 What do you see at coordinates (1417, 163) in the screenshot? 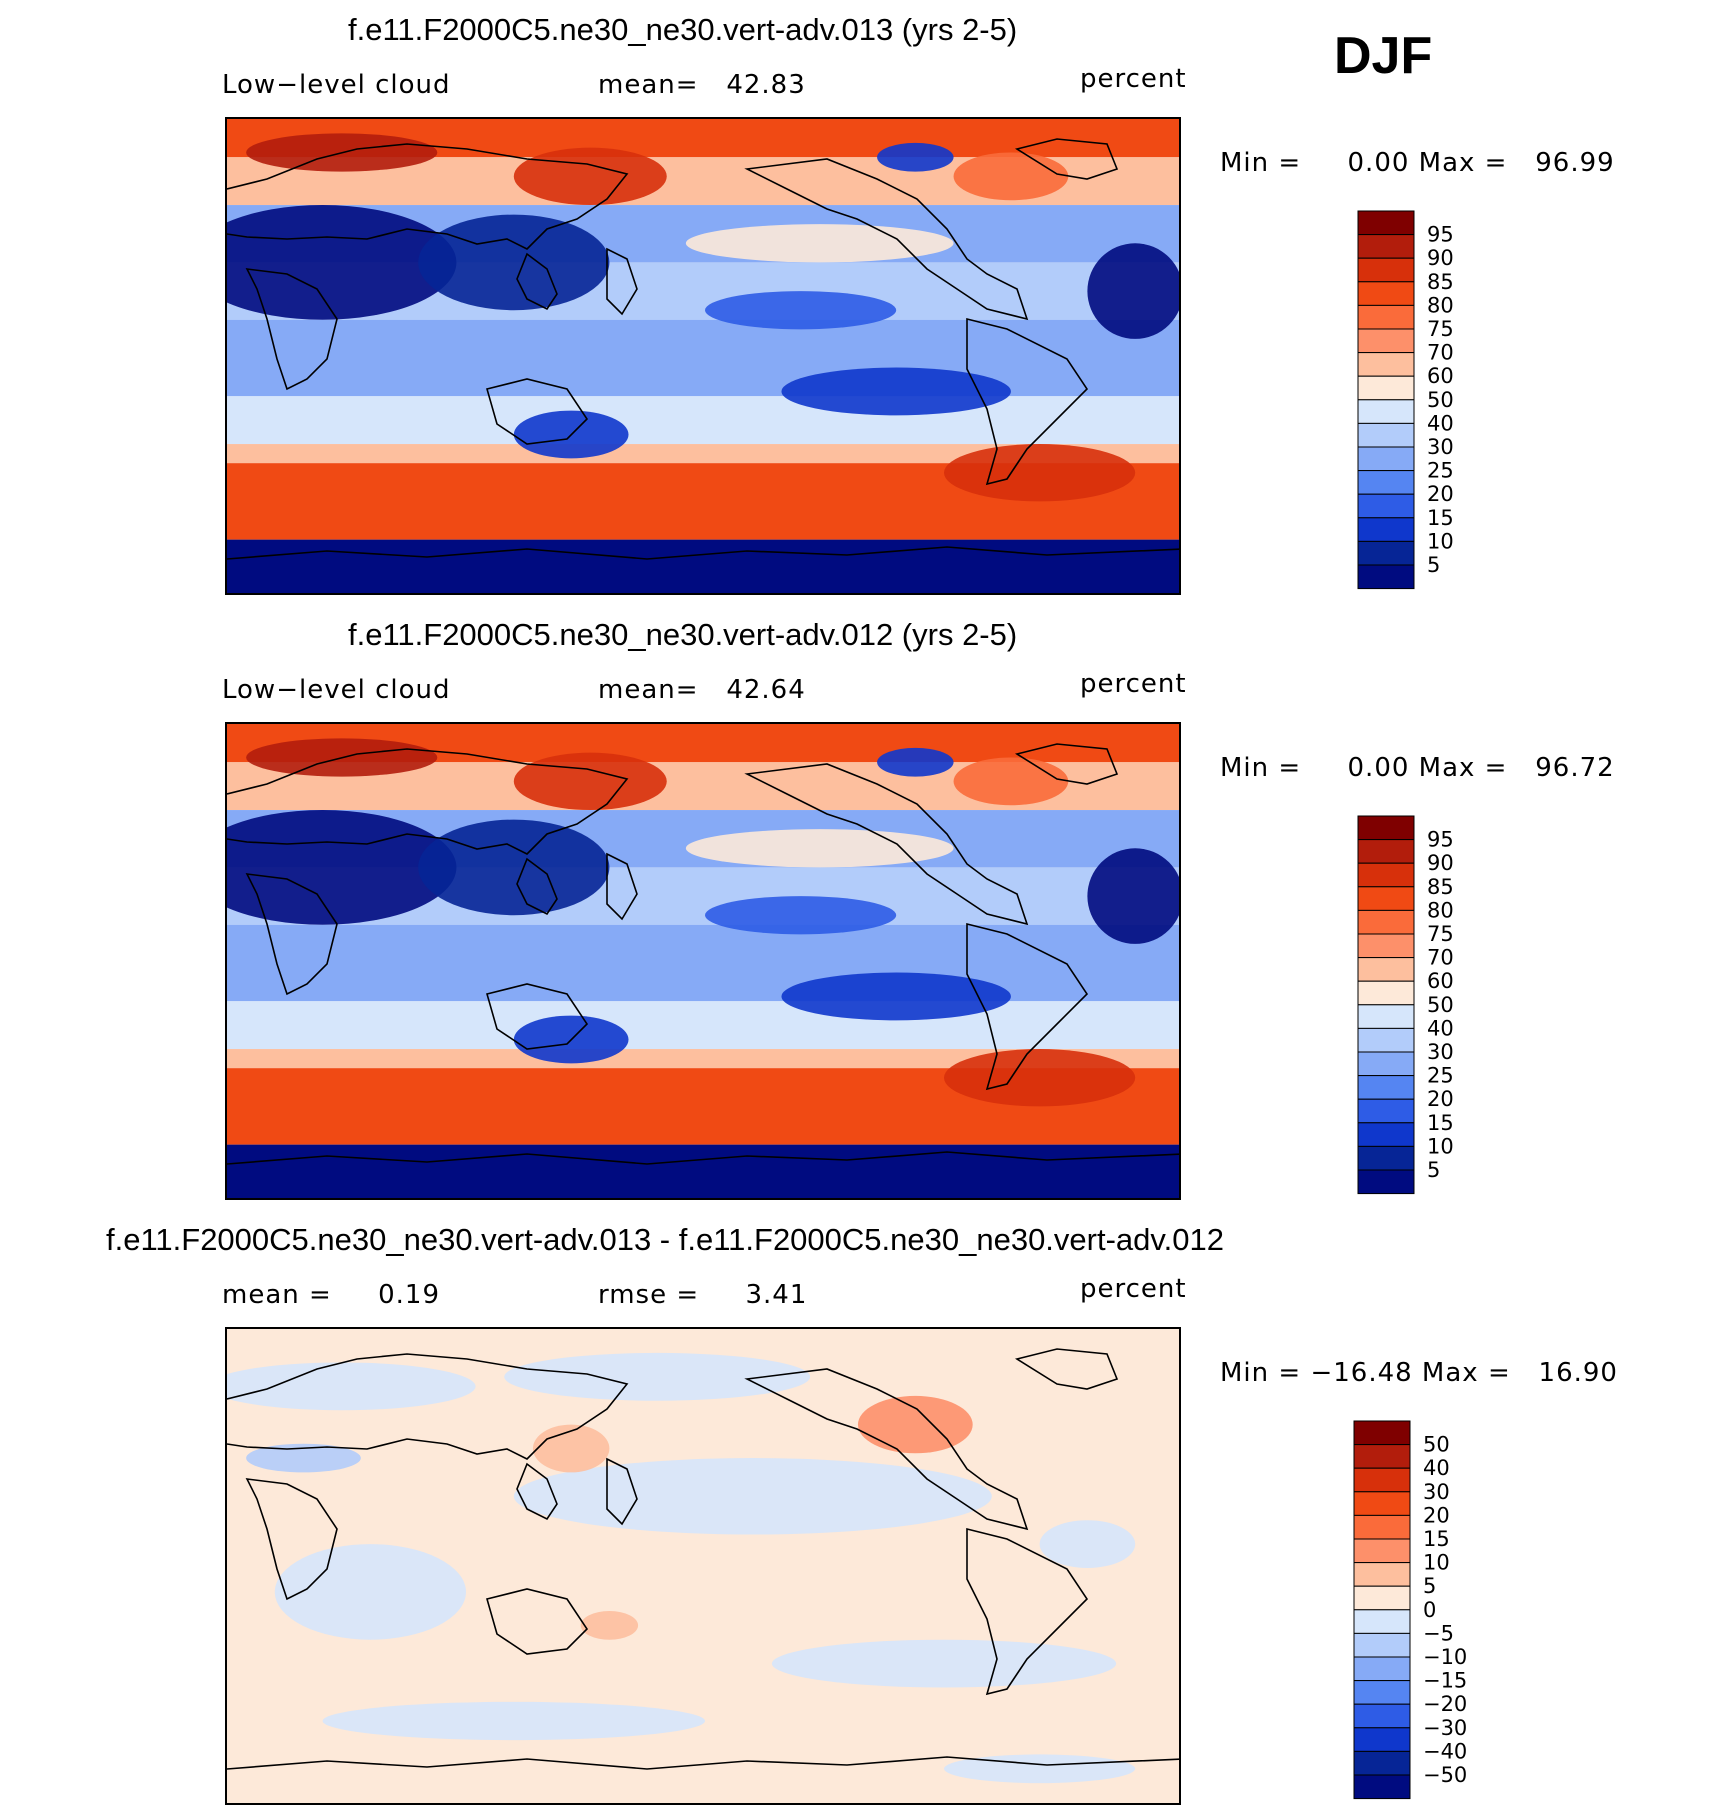
I see `panel1-minmax-label: Min = 0.00 Max = 96.99` at bounding box center [1417, 163].